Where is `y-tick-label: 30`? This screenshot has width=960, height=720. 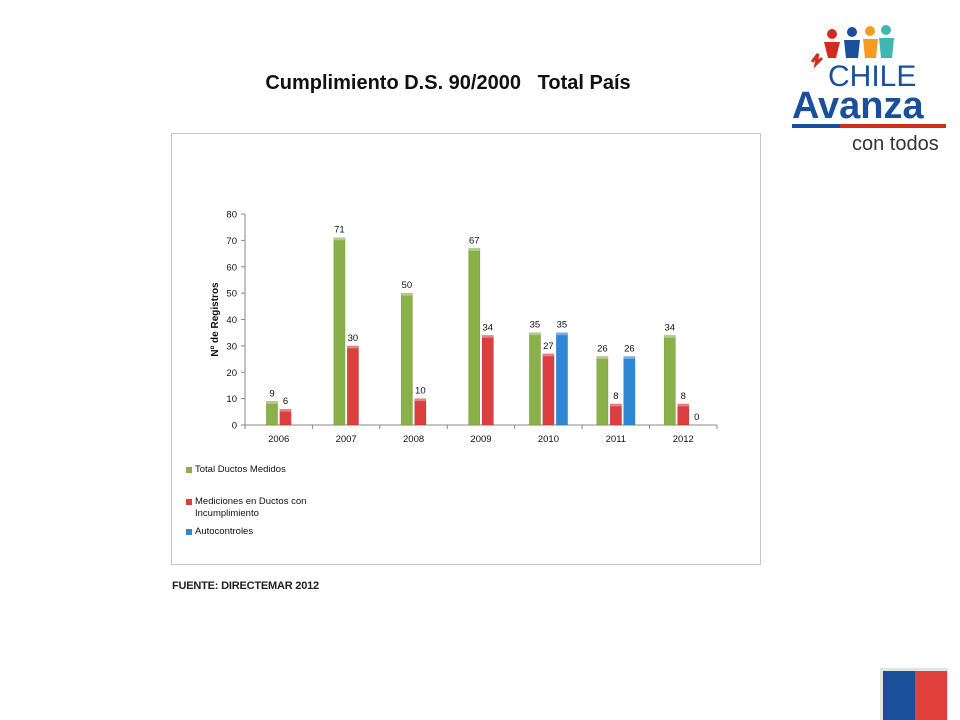
y-tick-label: 30 is located at coordinates (231, 346).